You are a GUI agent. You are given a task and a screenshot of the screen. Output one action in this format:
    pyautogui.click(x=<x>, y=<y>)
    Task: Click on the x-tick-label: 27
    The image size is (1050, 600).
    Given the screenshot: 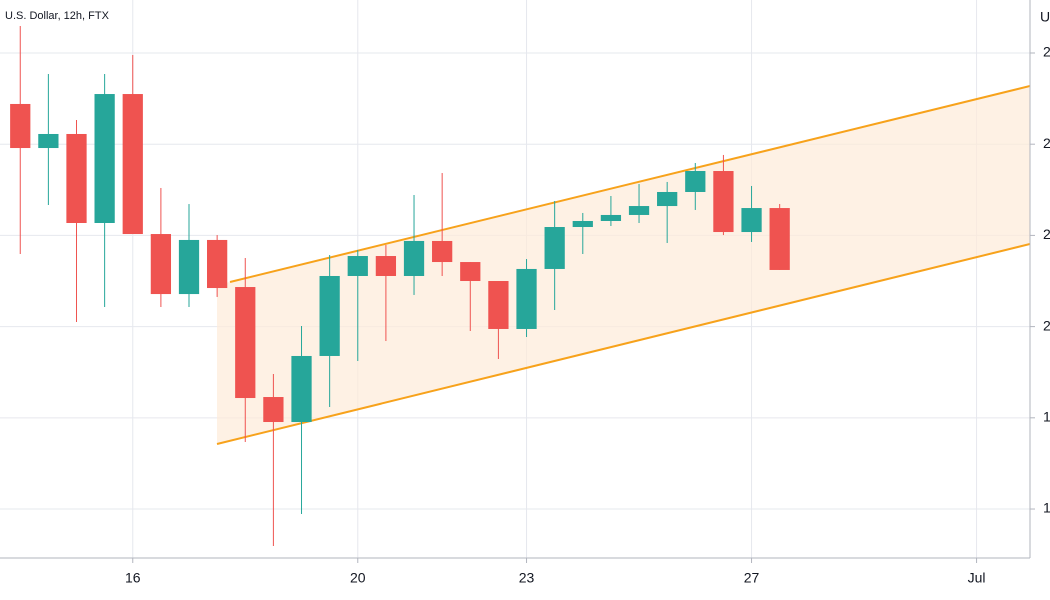 What is the action you would take?
    pyautogui.click(x=752, y=578)
    